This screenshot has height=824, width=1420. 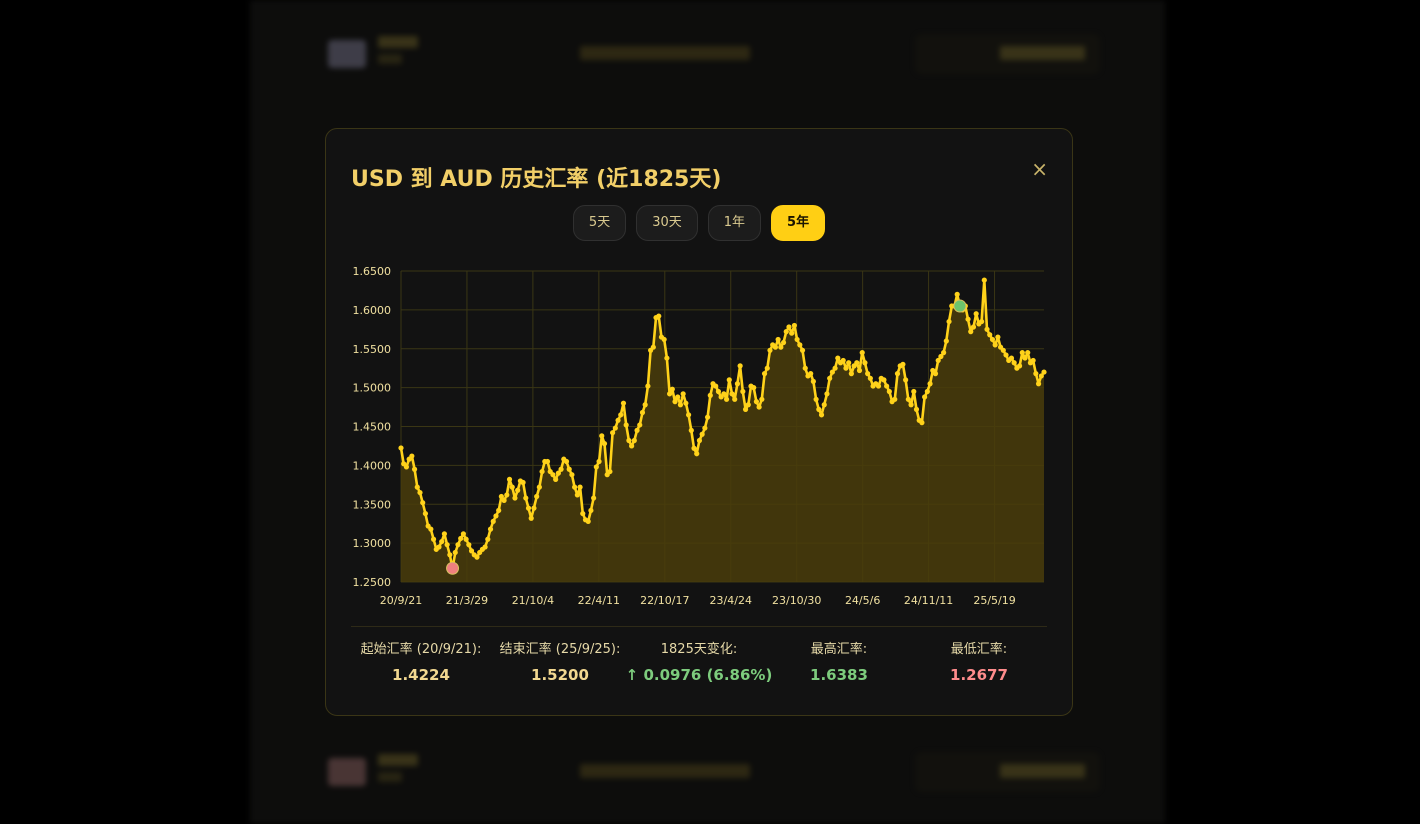 What do you see at coordinates (734, 223) in the screenshot?
I see `tab-1-year: 1年` at bounding box center [734, 223].